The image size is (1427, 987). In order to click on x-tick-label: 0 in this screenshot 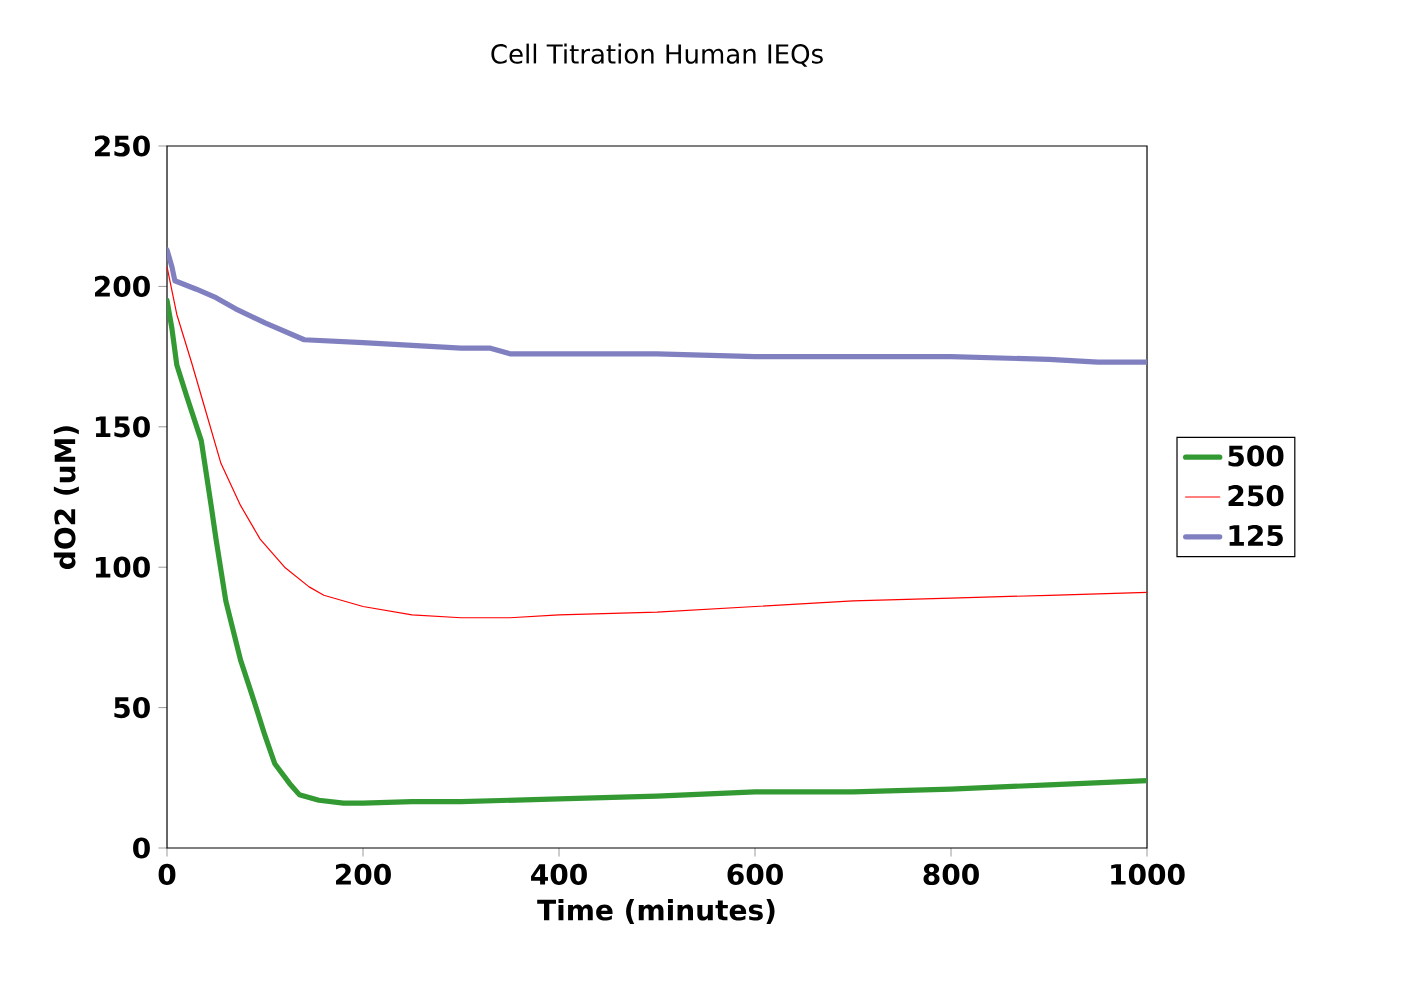, I will do `click(167, 874)`.